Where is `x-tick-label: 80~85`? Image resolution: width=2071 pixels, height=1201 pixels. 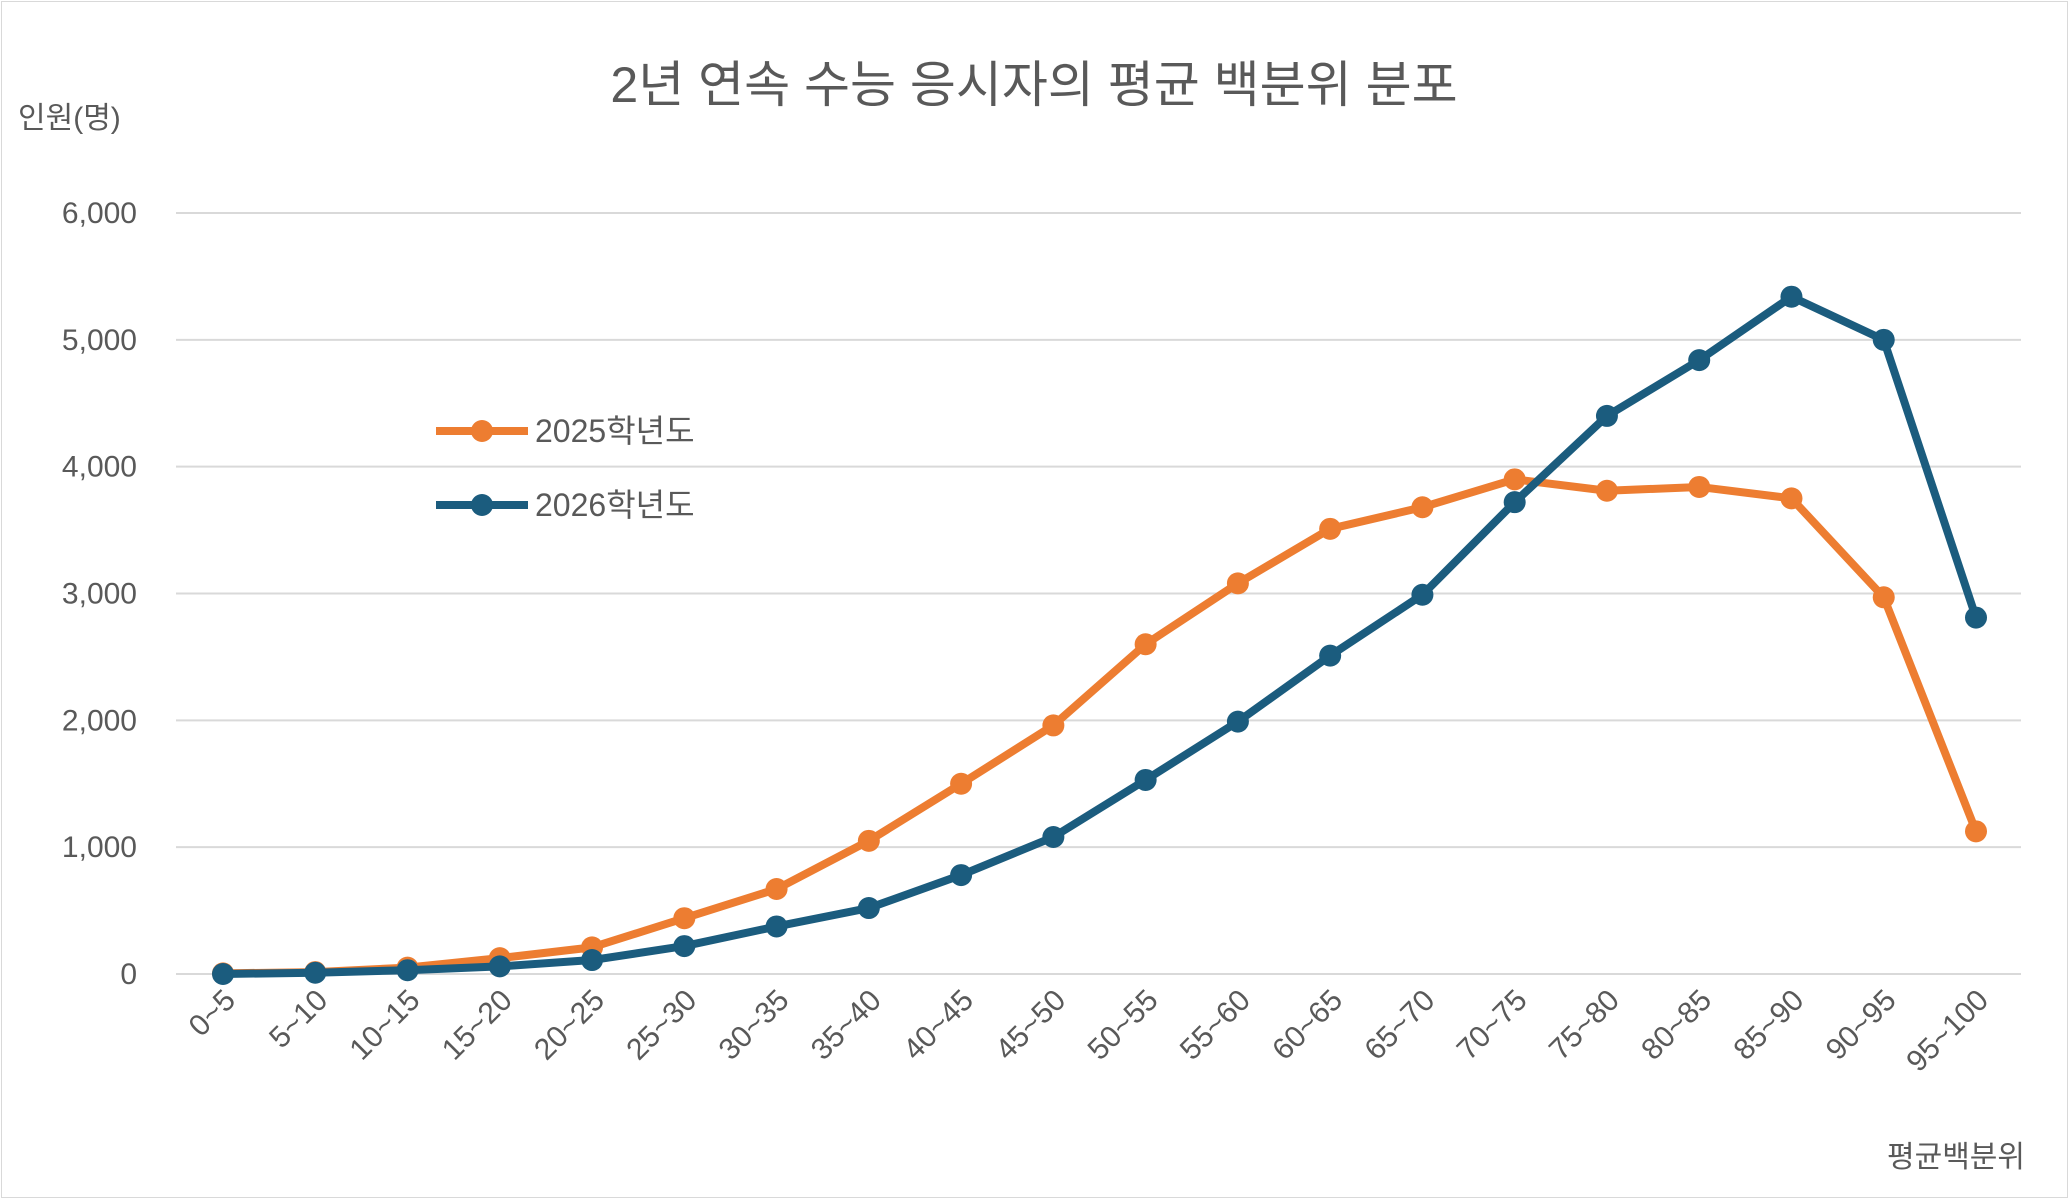
x-tick-label: 80~85 is located at coordinates (1676, 1025).